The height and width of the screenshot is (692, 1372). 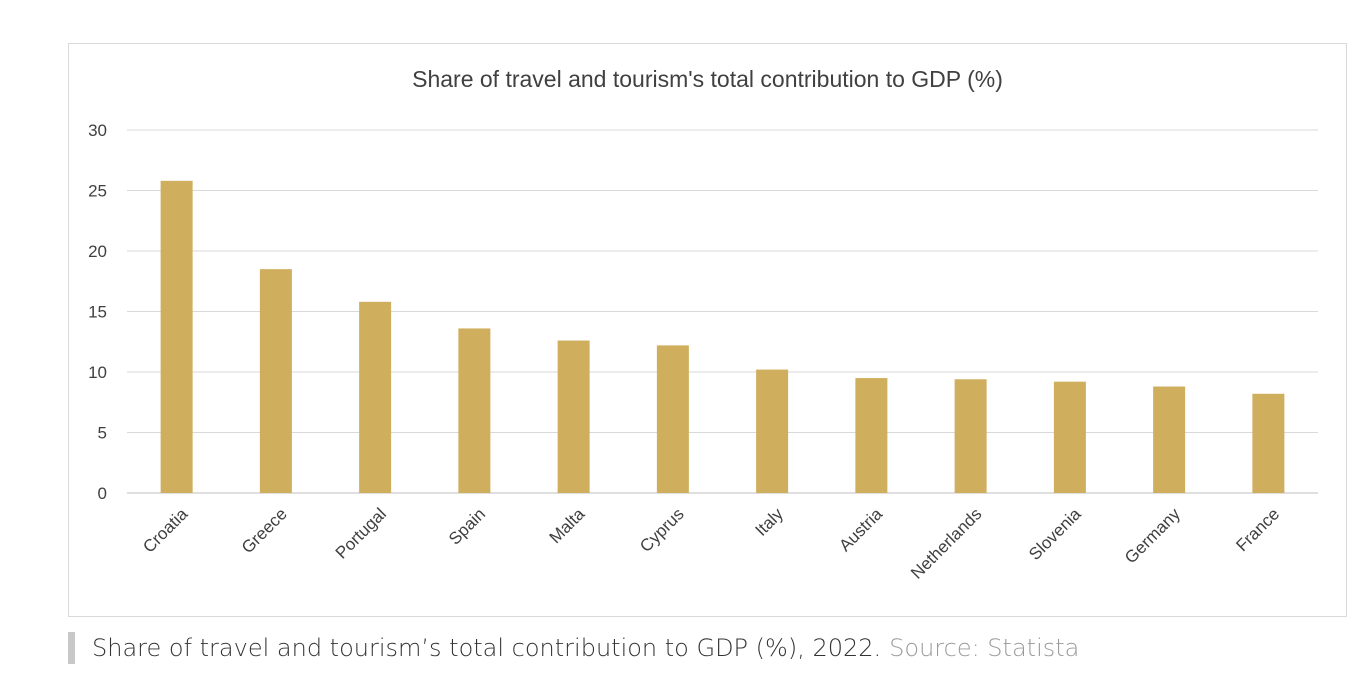 What do you see at coordinates (97, 372) in the screenshot?
I see `y-tick-label: 10` at bounding box center [97, 372].